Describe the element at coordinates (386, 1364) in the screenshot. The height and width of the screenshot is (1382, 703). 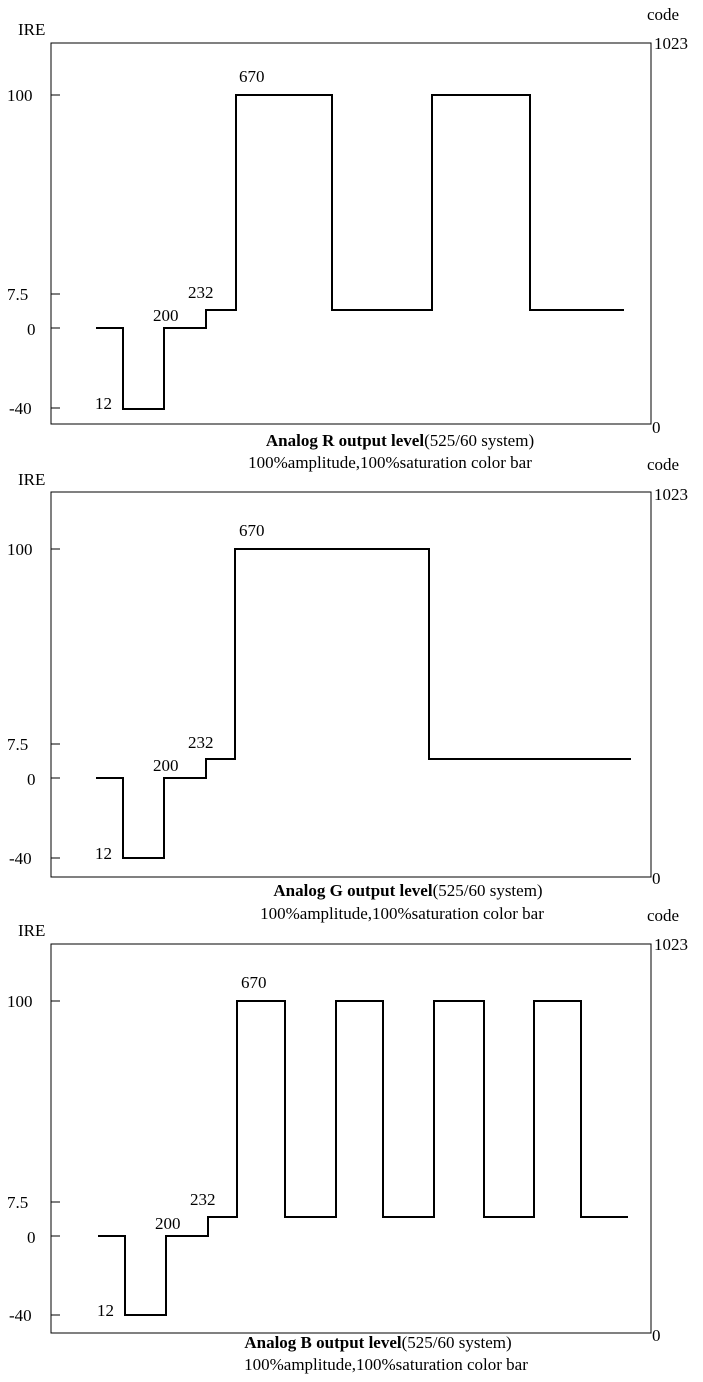
I see `caption-b-subtitle: 100%amplitude,100%saturation color bar` at that location.